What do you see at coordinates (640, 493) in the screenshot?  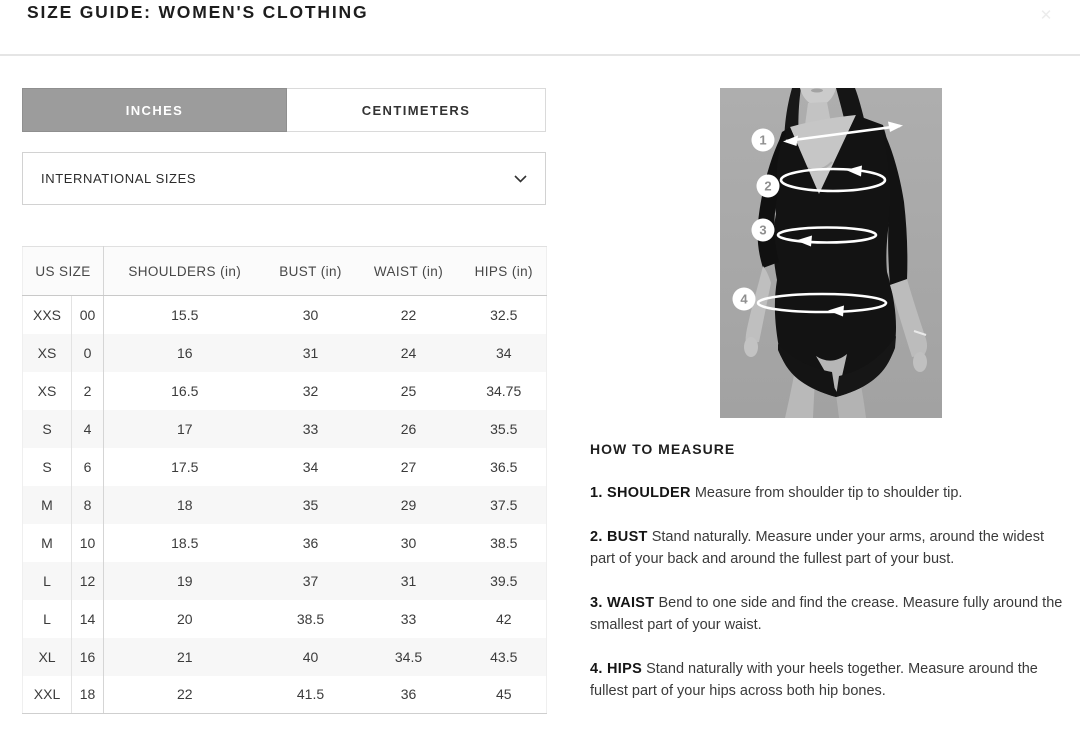 I see `measure-step-label: 1. SHOULDER` at bounding box center [640, 493].